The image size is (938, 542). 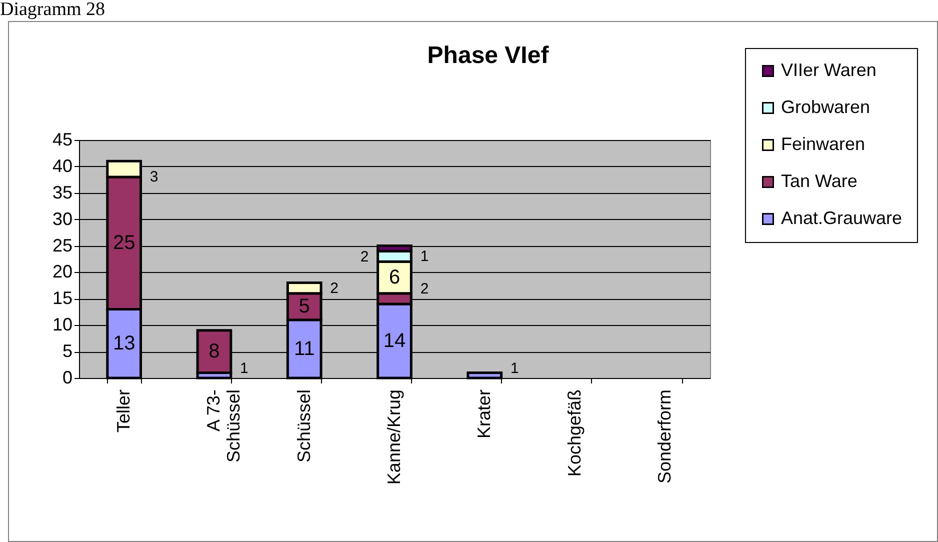 What do you see at coordinates (484, 414) in the screenshot?
I see `x-tick-label: Krater` at bounding box center [484, 414].